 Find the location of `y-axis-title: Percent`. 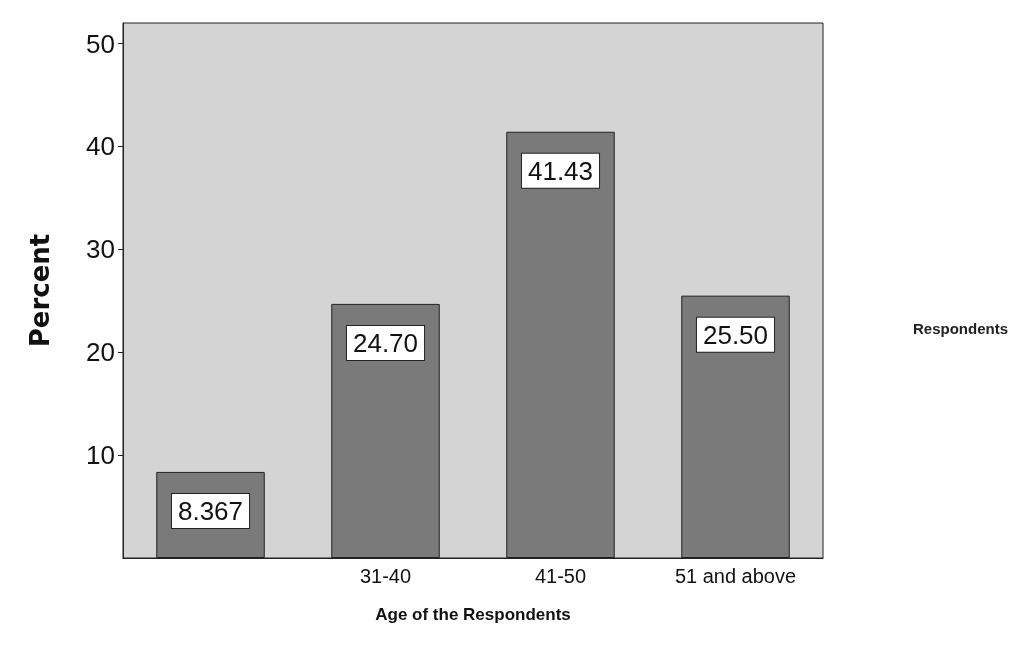

y-axis-title: Percent is located at coordinates (40, 290).